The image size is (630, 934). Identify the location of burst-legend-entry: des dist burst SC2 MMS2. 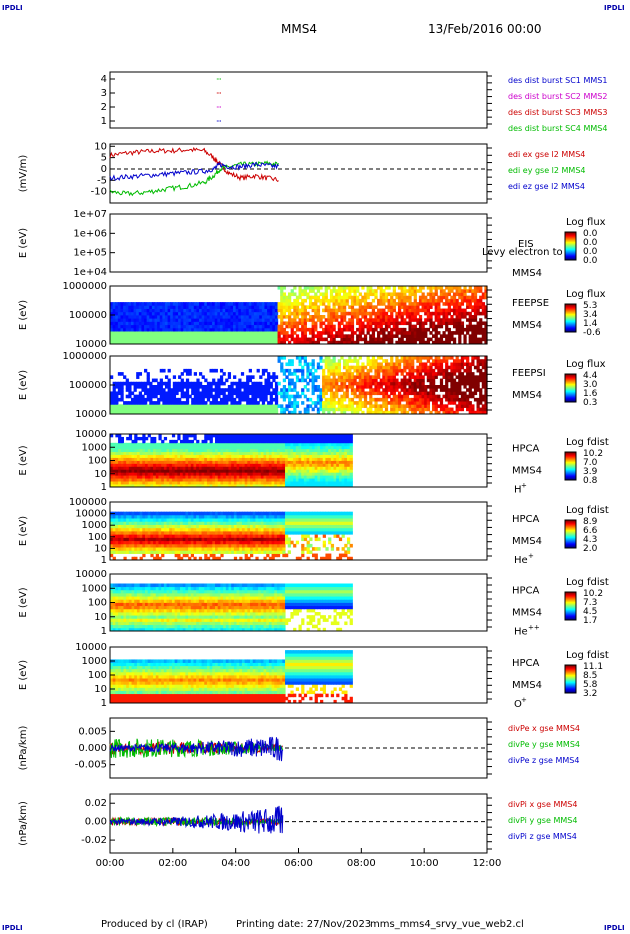
(557, 96).